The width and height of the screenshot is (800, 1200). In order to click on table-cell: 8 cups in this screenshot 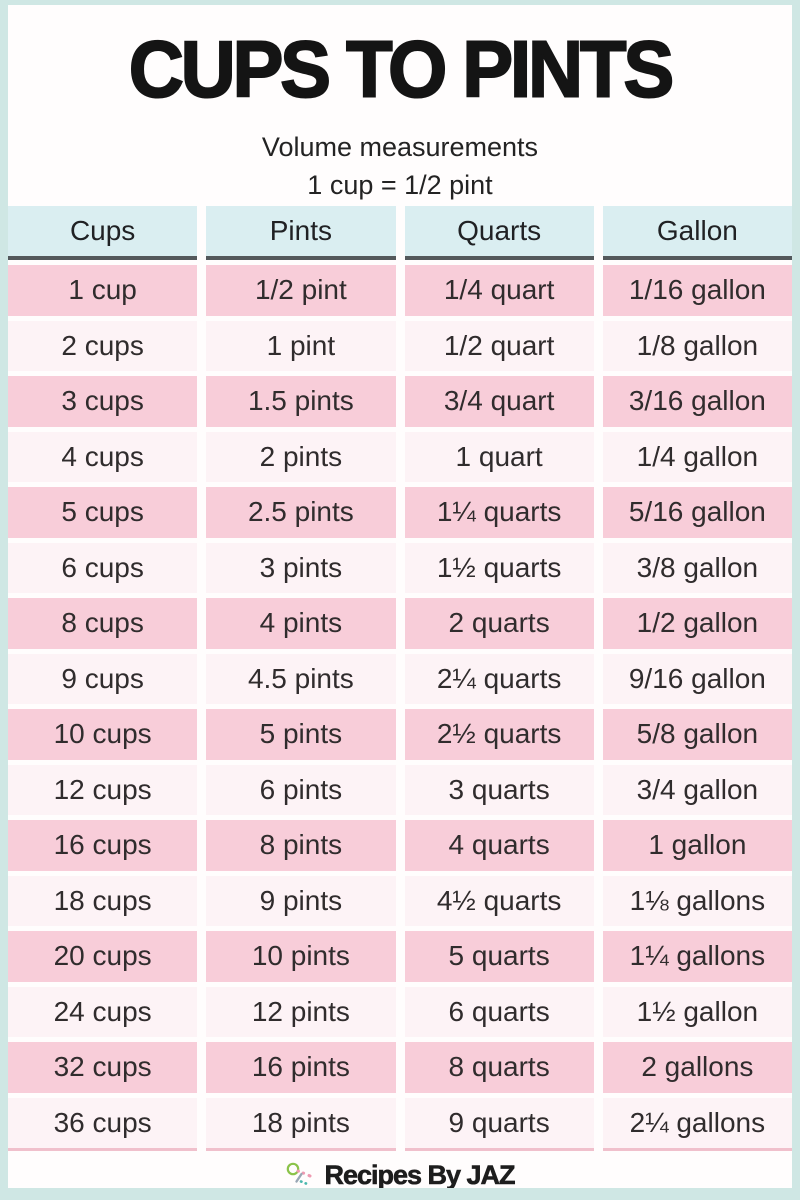, I will do `click(103, 623)`.